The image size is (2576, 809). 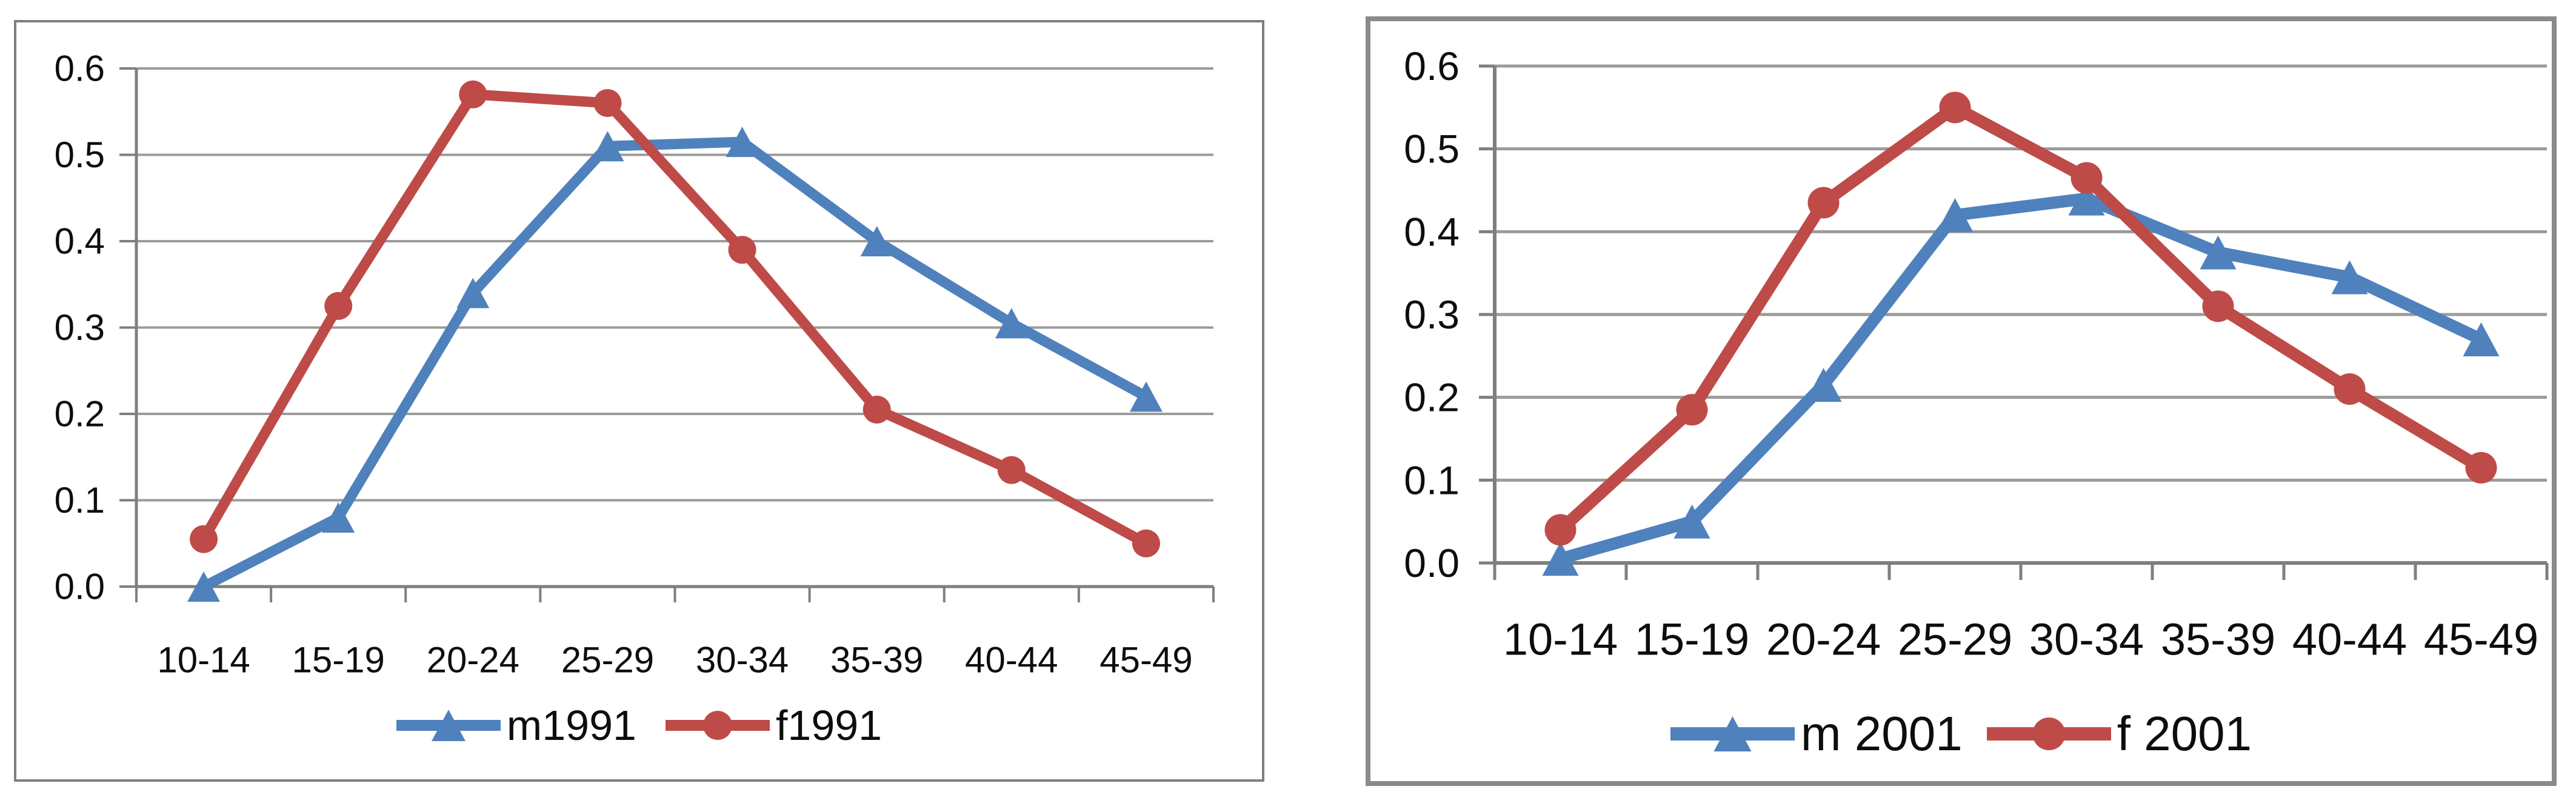 What do you see at coordinates (1881, 734) in the screenshot?
I see `legend-label-m2001: m 2001` at bounding box center [1881, 734].